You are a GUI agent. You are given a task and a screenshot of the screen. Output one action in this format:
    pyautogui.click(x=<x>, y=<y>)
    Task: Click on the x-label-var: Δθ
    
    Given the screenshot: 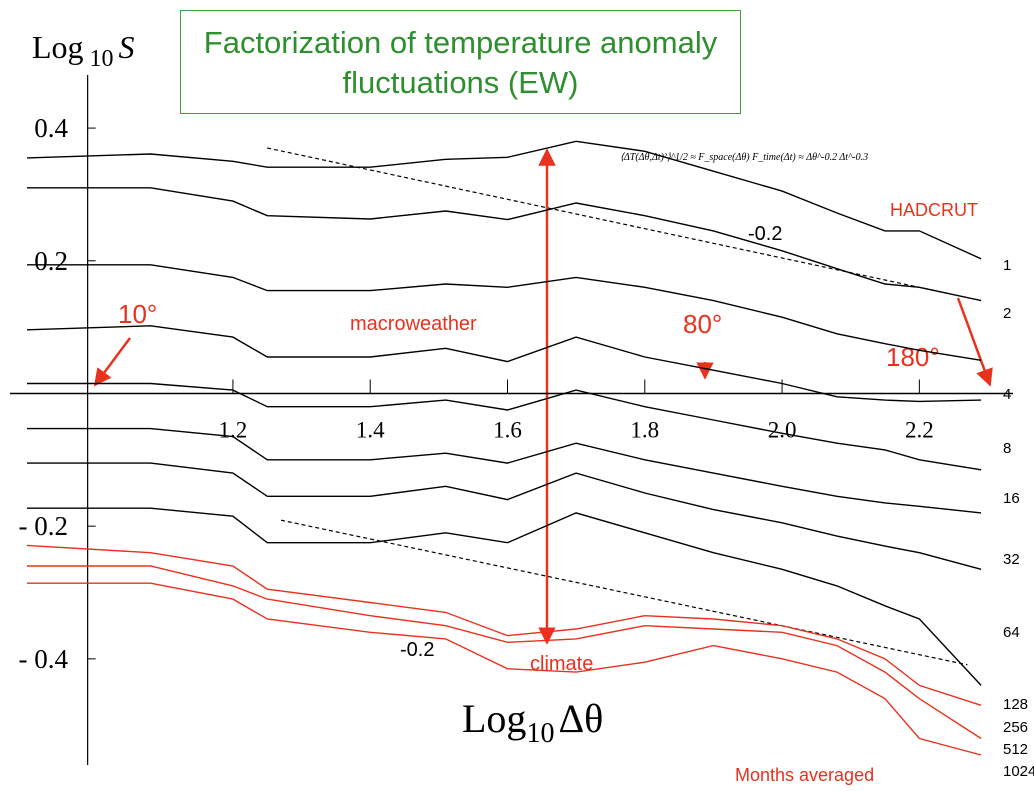 What is the action you would take?
    pyautogui.click(x=580, y=718)
    